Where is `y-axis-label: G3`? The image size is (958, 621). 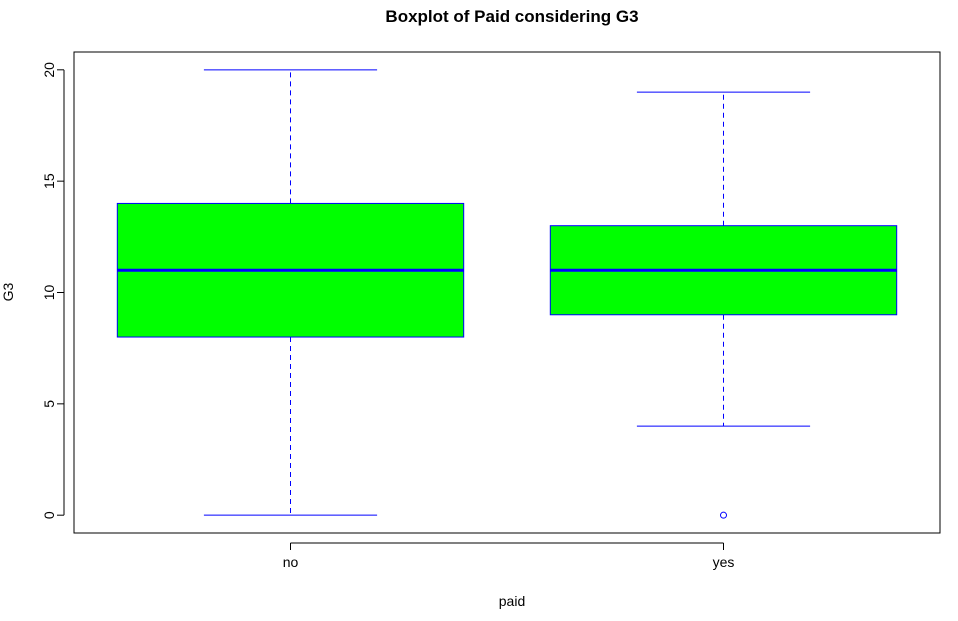 y-axis-label: G3 is located at coordinates (8, 291).